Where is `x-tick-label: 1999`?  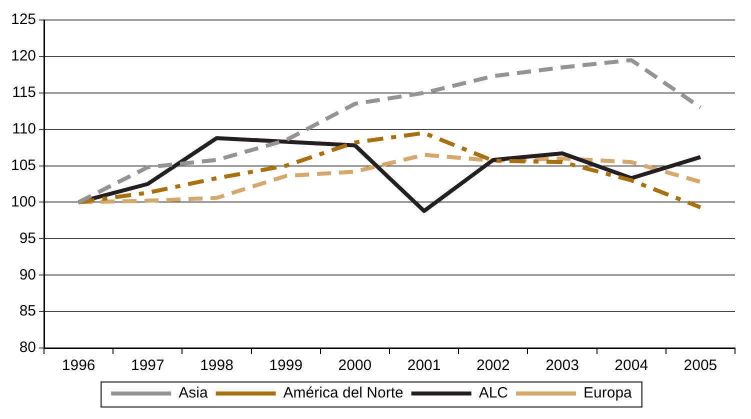 x-tick-label: 1999 is located at coordinates (286, 365).